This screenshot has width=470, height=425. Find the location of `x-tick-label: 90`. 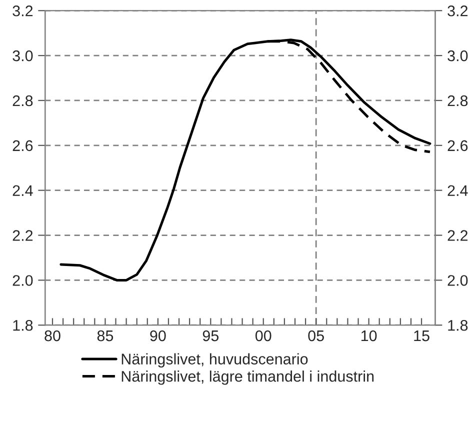

x-tick-label: 90 is located at coordinates (158, 336).